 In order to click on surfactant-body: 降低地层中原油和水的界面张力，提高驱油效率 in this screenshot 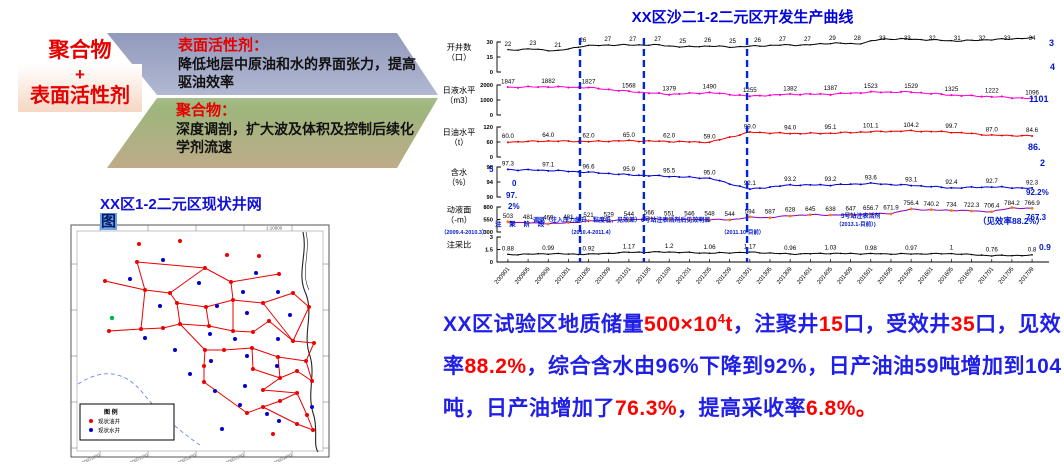, I will do `click(297, 73)`.